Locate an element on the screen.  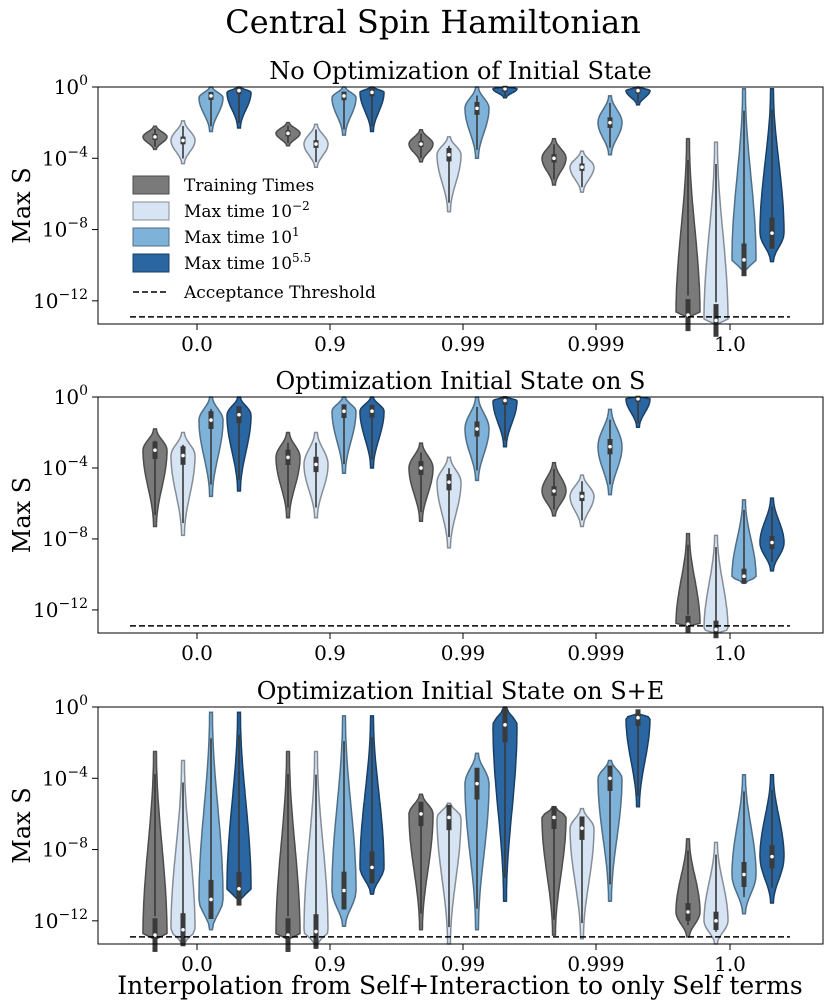
legend-label: Max time 10−2 is located at coordinates (247, 210).